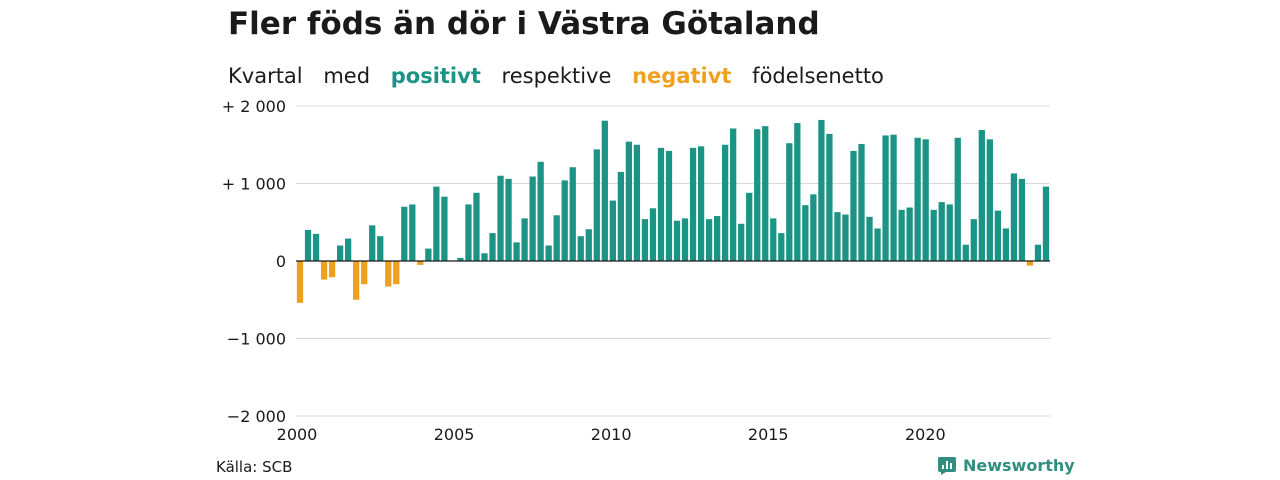  Describe the element at coordinates (265, 76) in the screenshot. I see `subtitle-word-1: Kvartal` at that location.